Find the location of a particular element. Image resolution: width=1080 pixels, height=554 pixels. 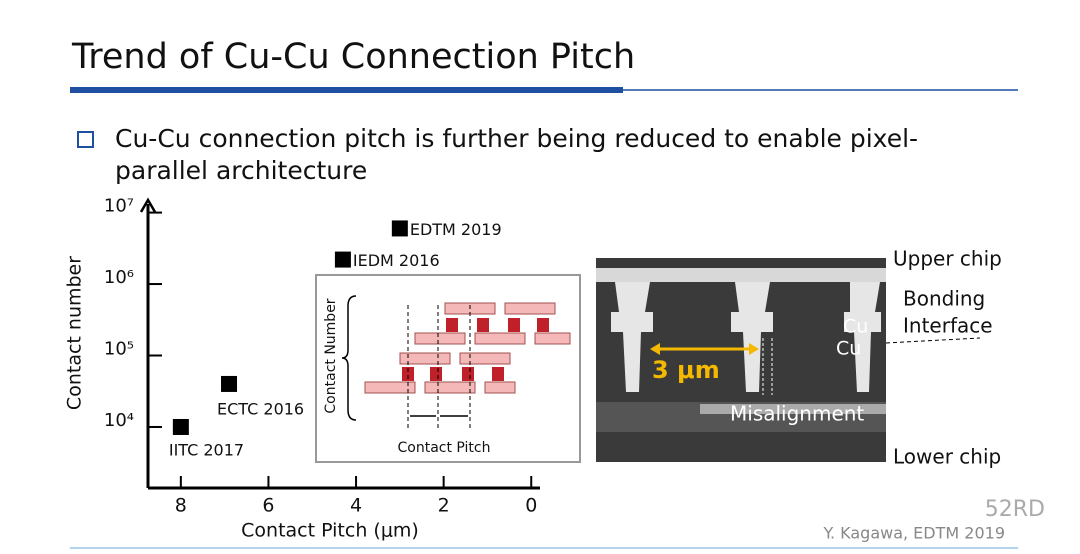

x-tick-label: 4 is located at coordinates (356, 506).